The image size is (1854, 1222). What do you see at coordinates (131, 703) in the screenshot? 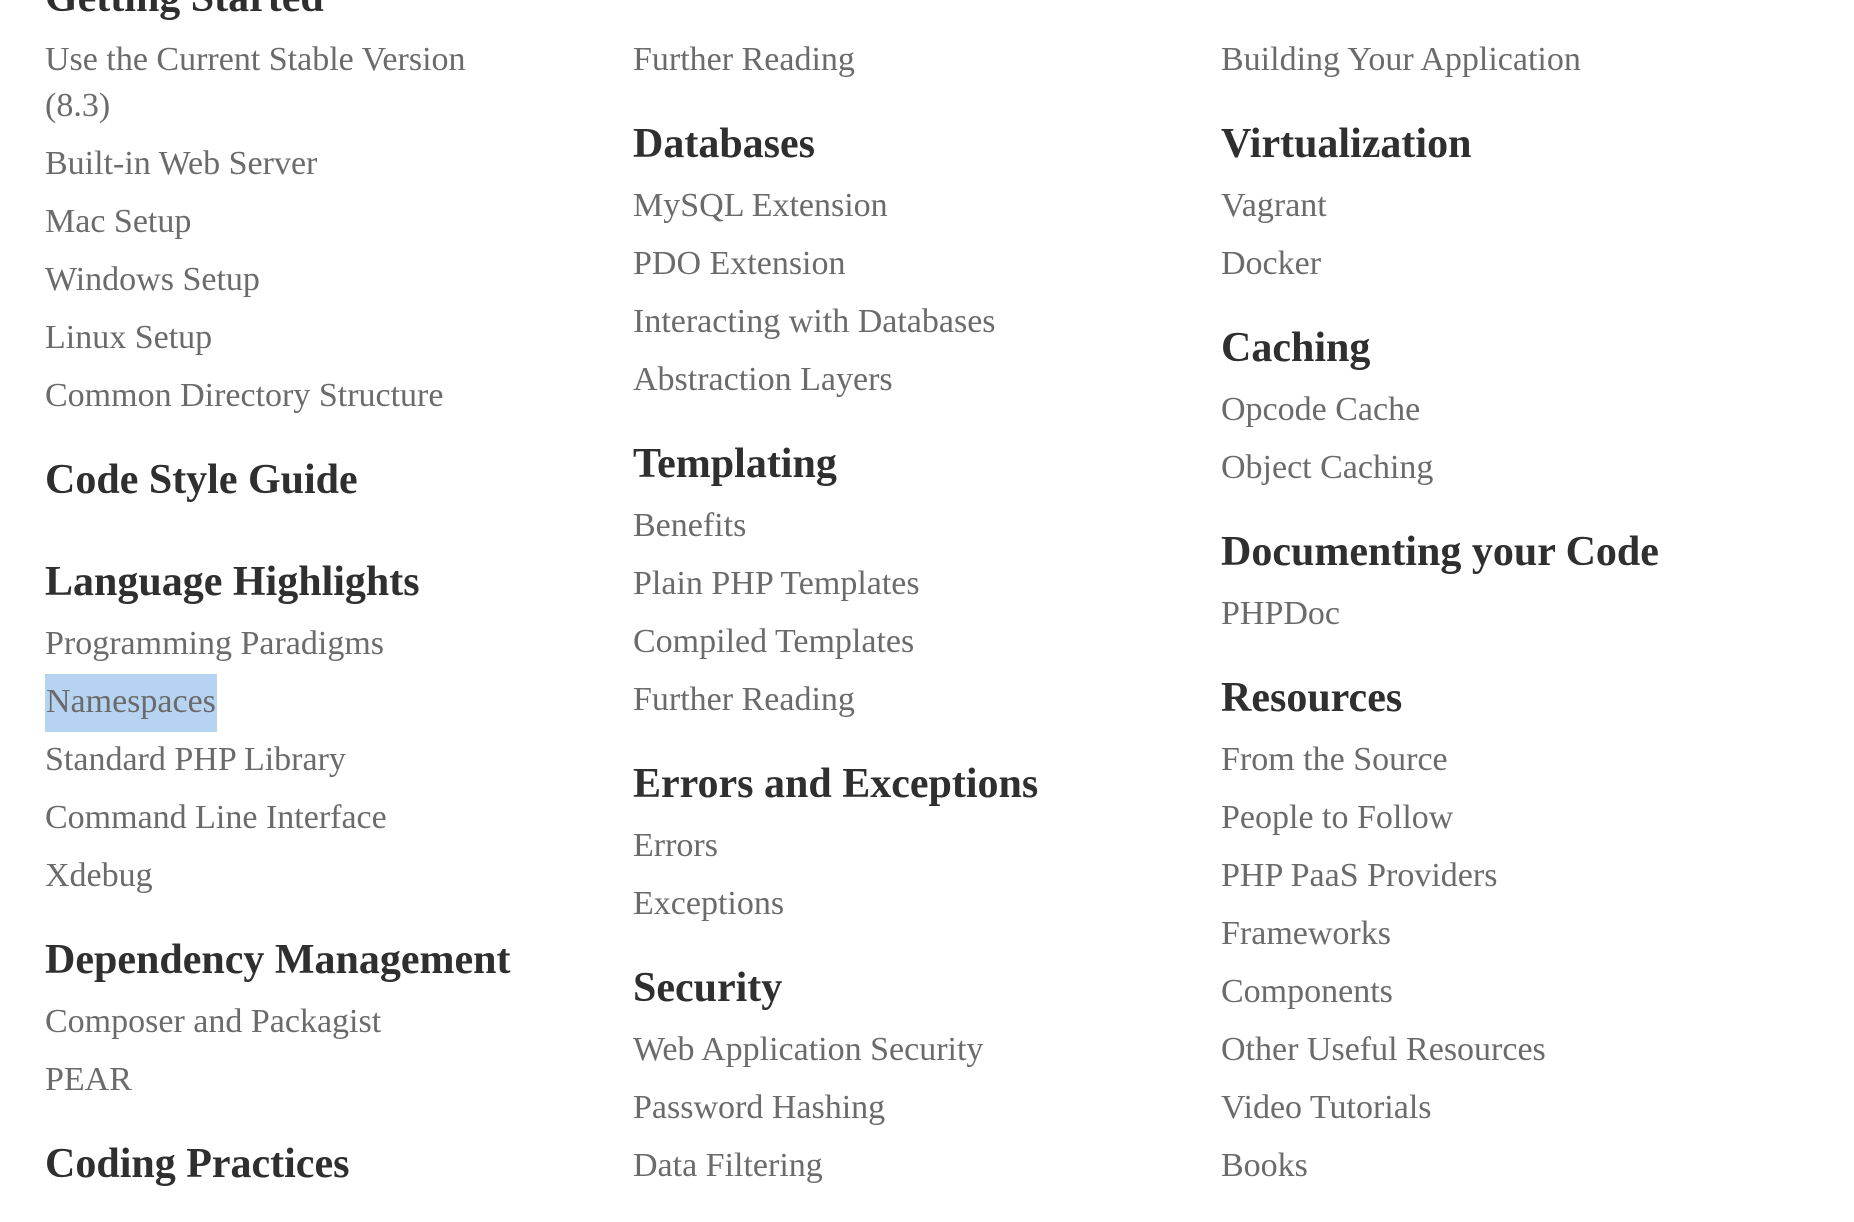
I see `link-namespaces-selected: Namespaces` at bounding box center [131, 703].